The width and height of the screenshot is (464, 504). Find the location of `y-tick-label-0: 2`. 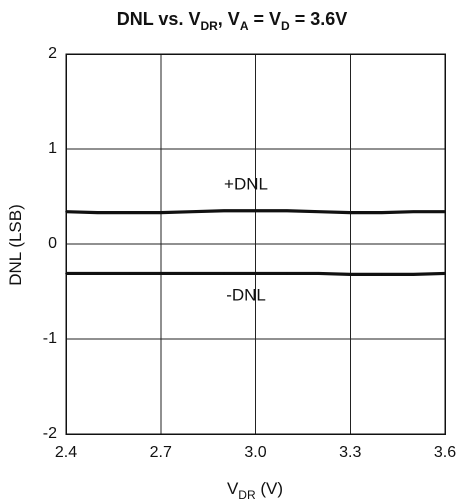

y-tick-label-0: 2 is located at coordinates (52, 53).